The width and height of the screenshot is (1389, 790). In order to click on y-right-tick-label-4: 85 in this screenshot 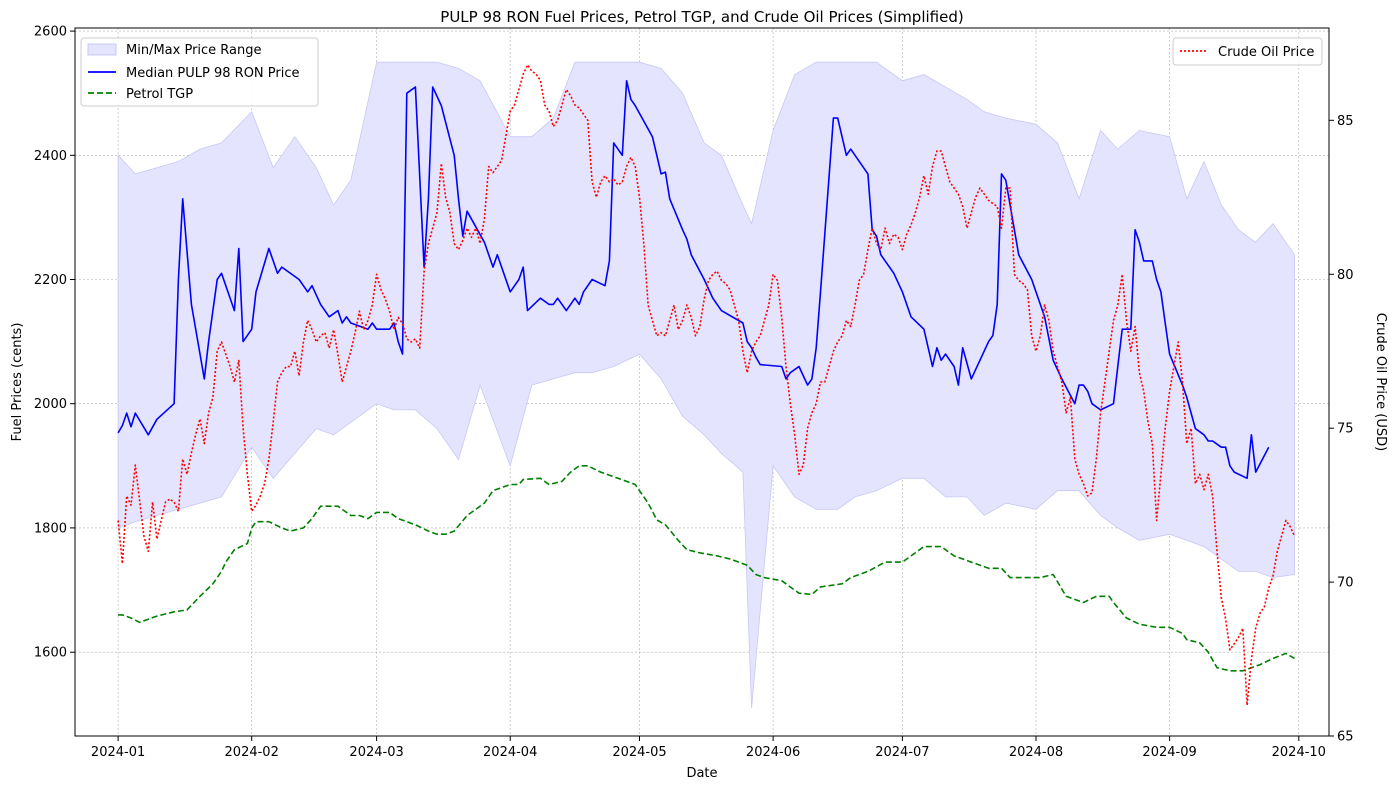, I will do `click(1345, 121)`.